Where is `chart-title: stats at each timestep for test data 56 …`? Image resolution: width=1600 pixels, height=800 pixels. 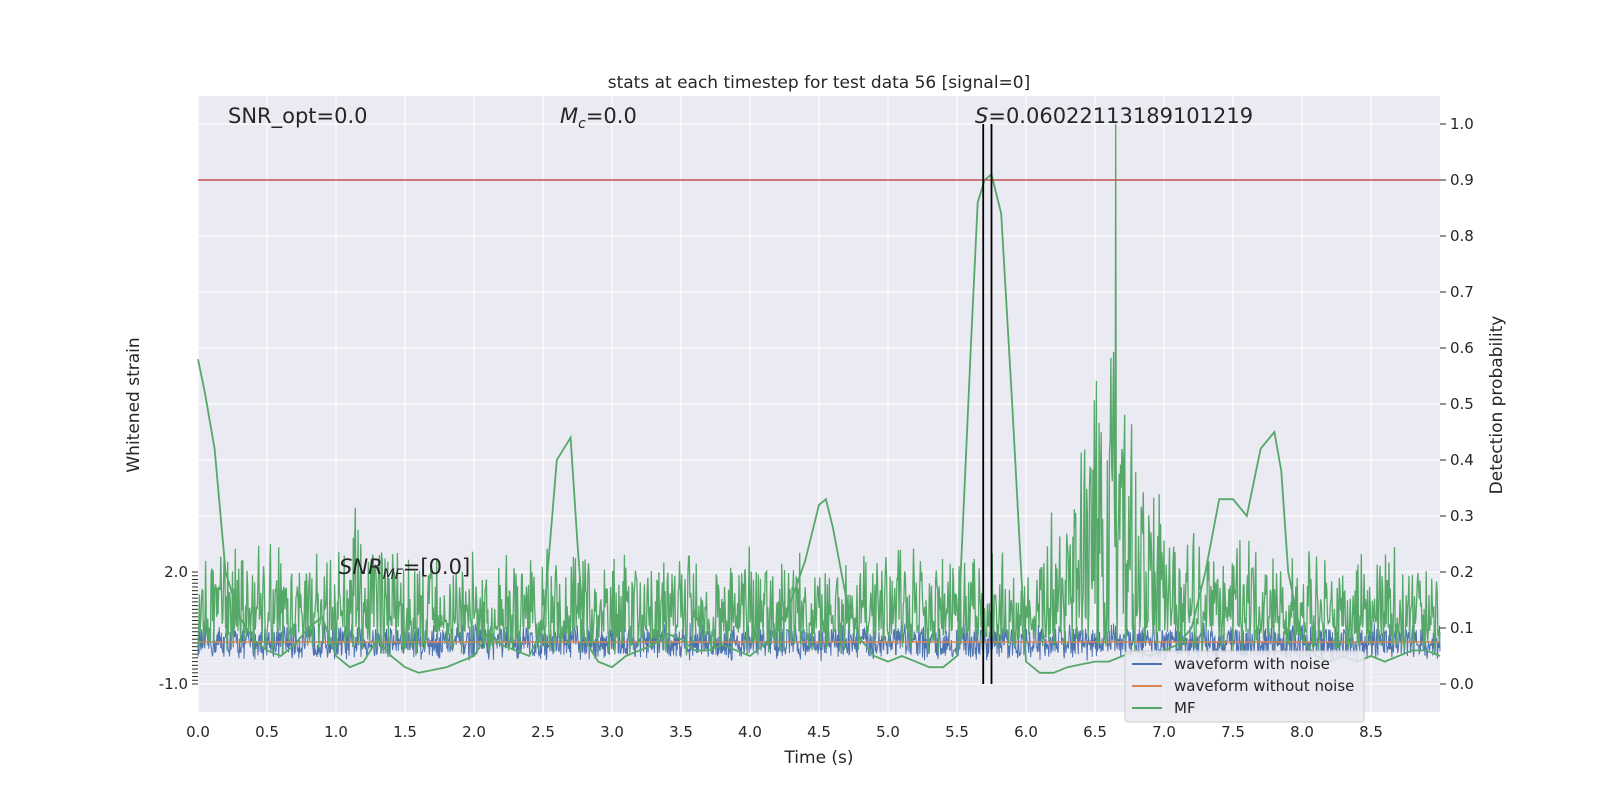 chart-title: stats at each timestep for test data 56 … is located at coordinates (819, 83).